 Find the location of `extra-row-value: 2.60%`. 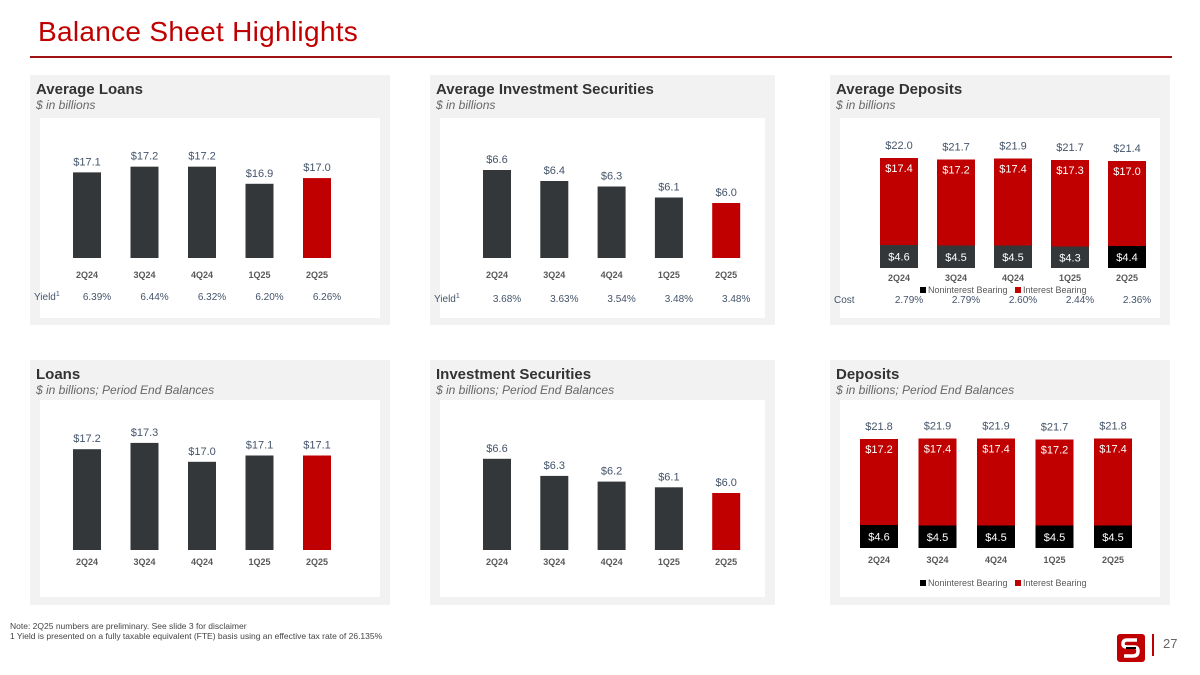

extra-row-value: 2.60% is located at coordinates (1023, 300).